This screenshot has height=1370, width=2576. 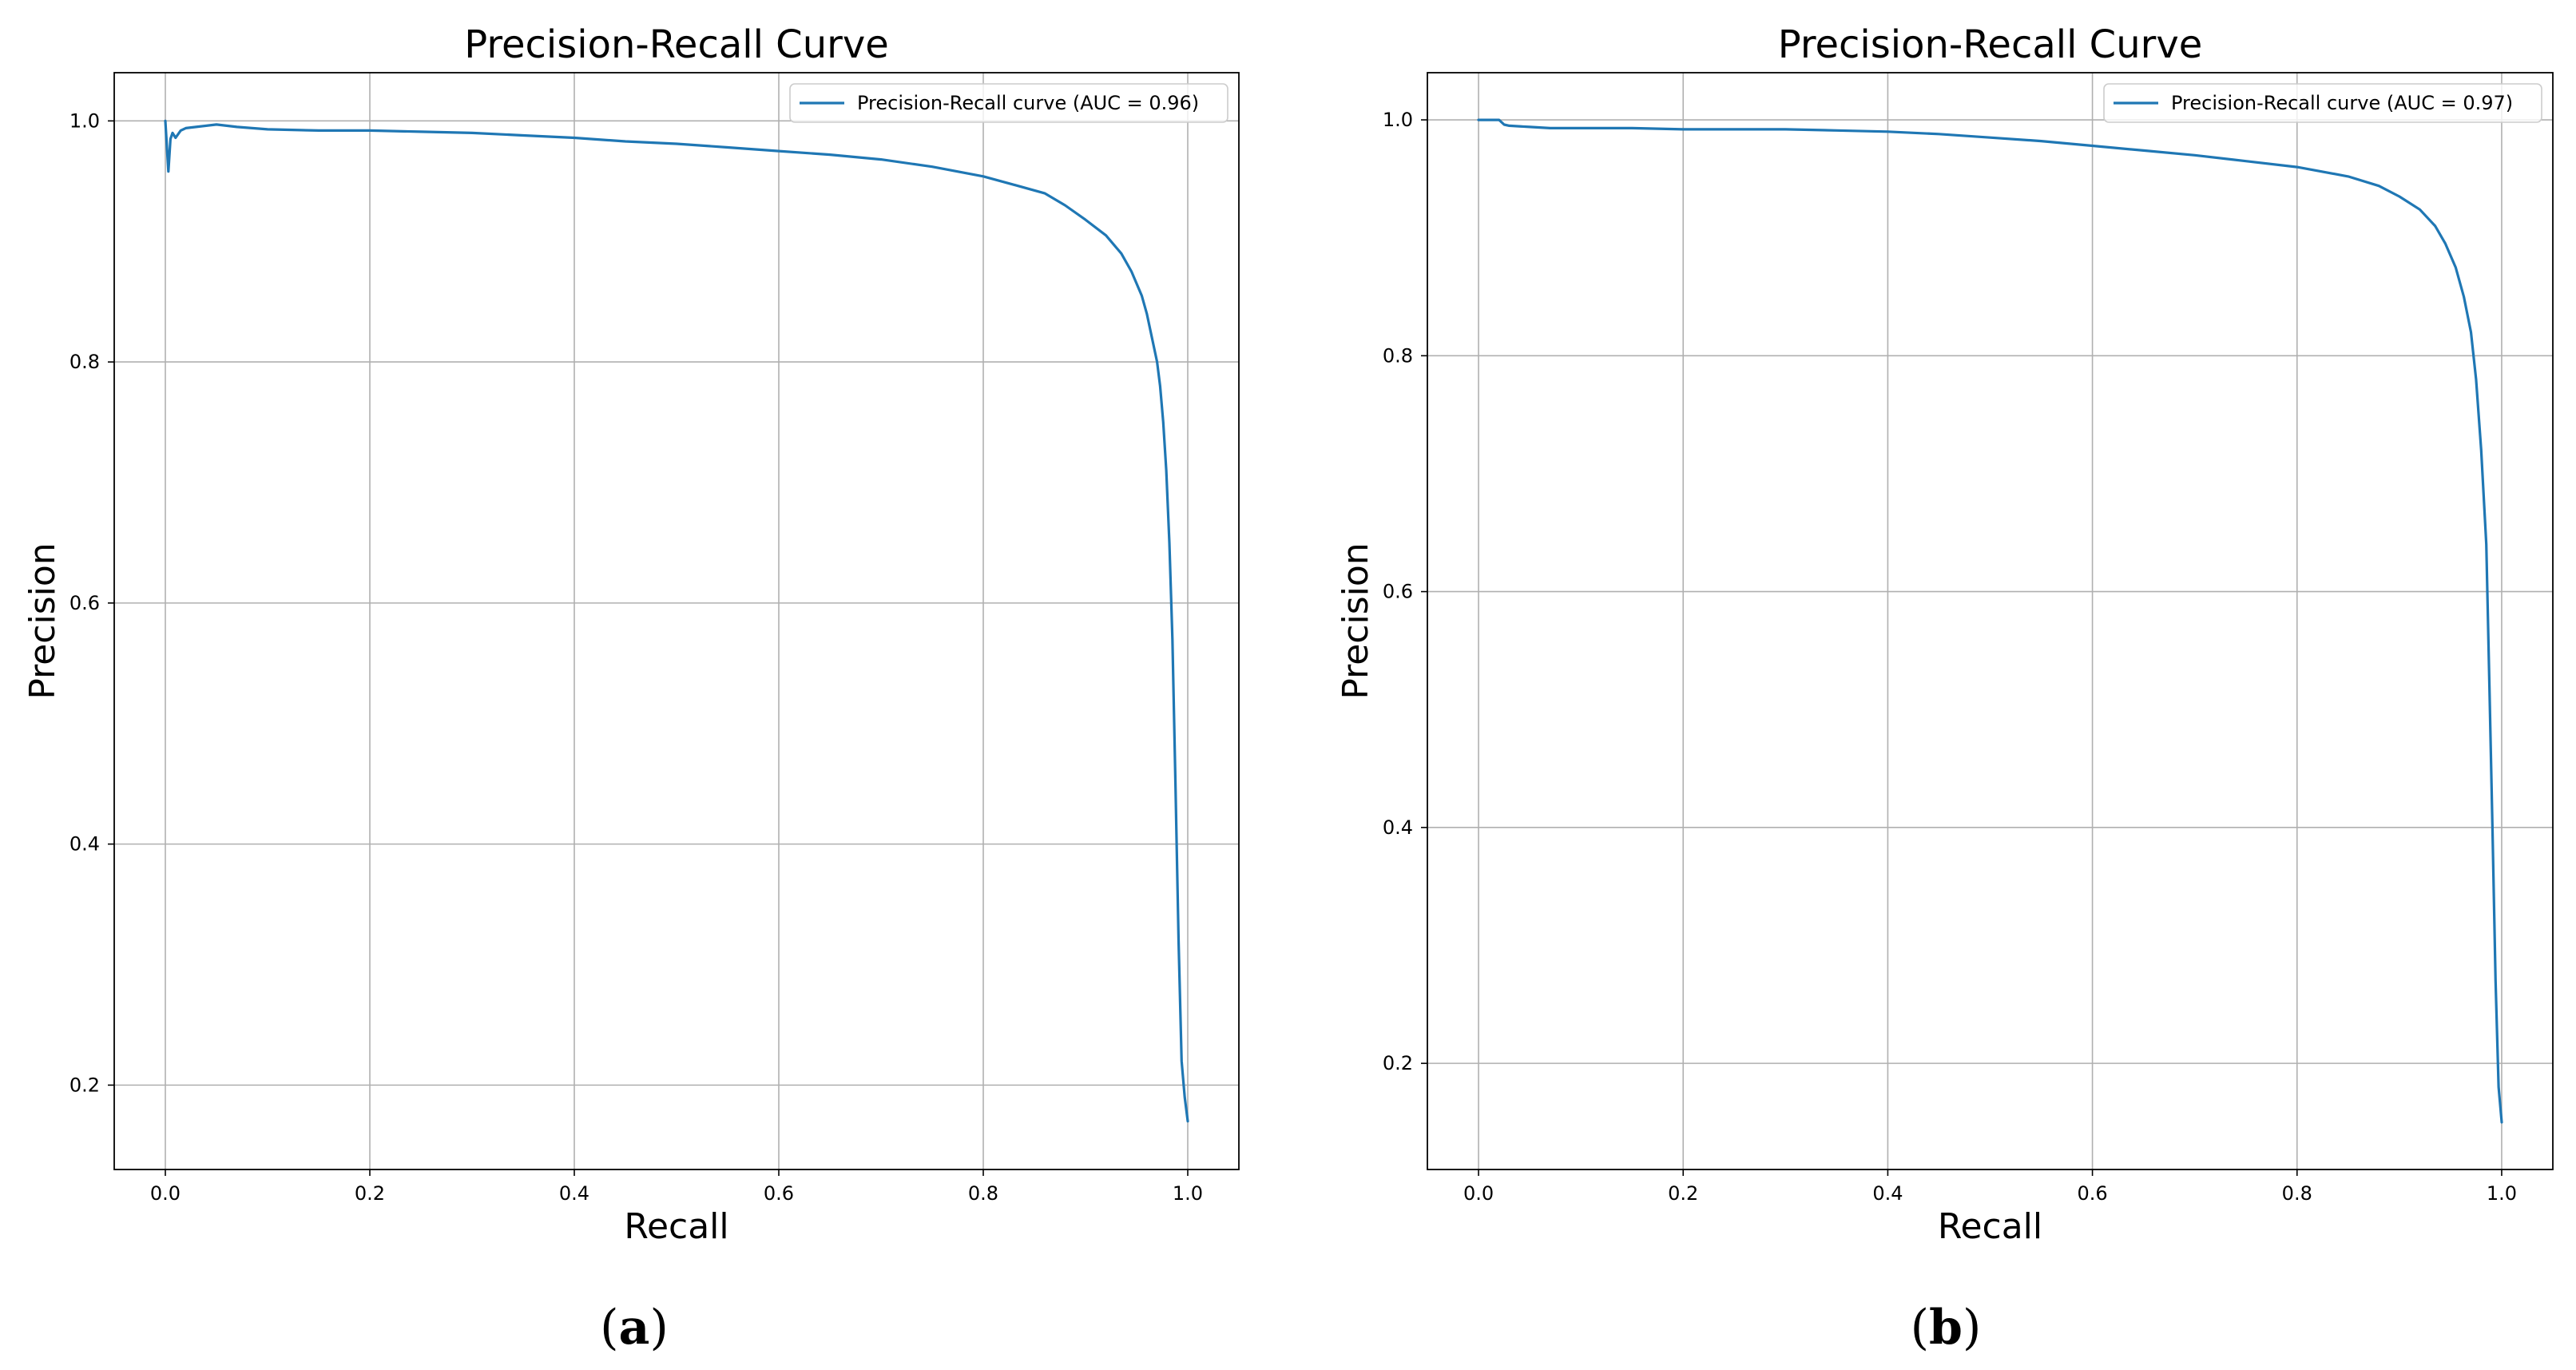 I want to click on caption-letter: b, so click(x=1946, y=1328).